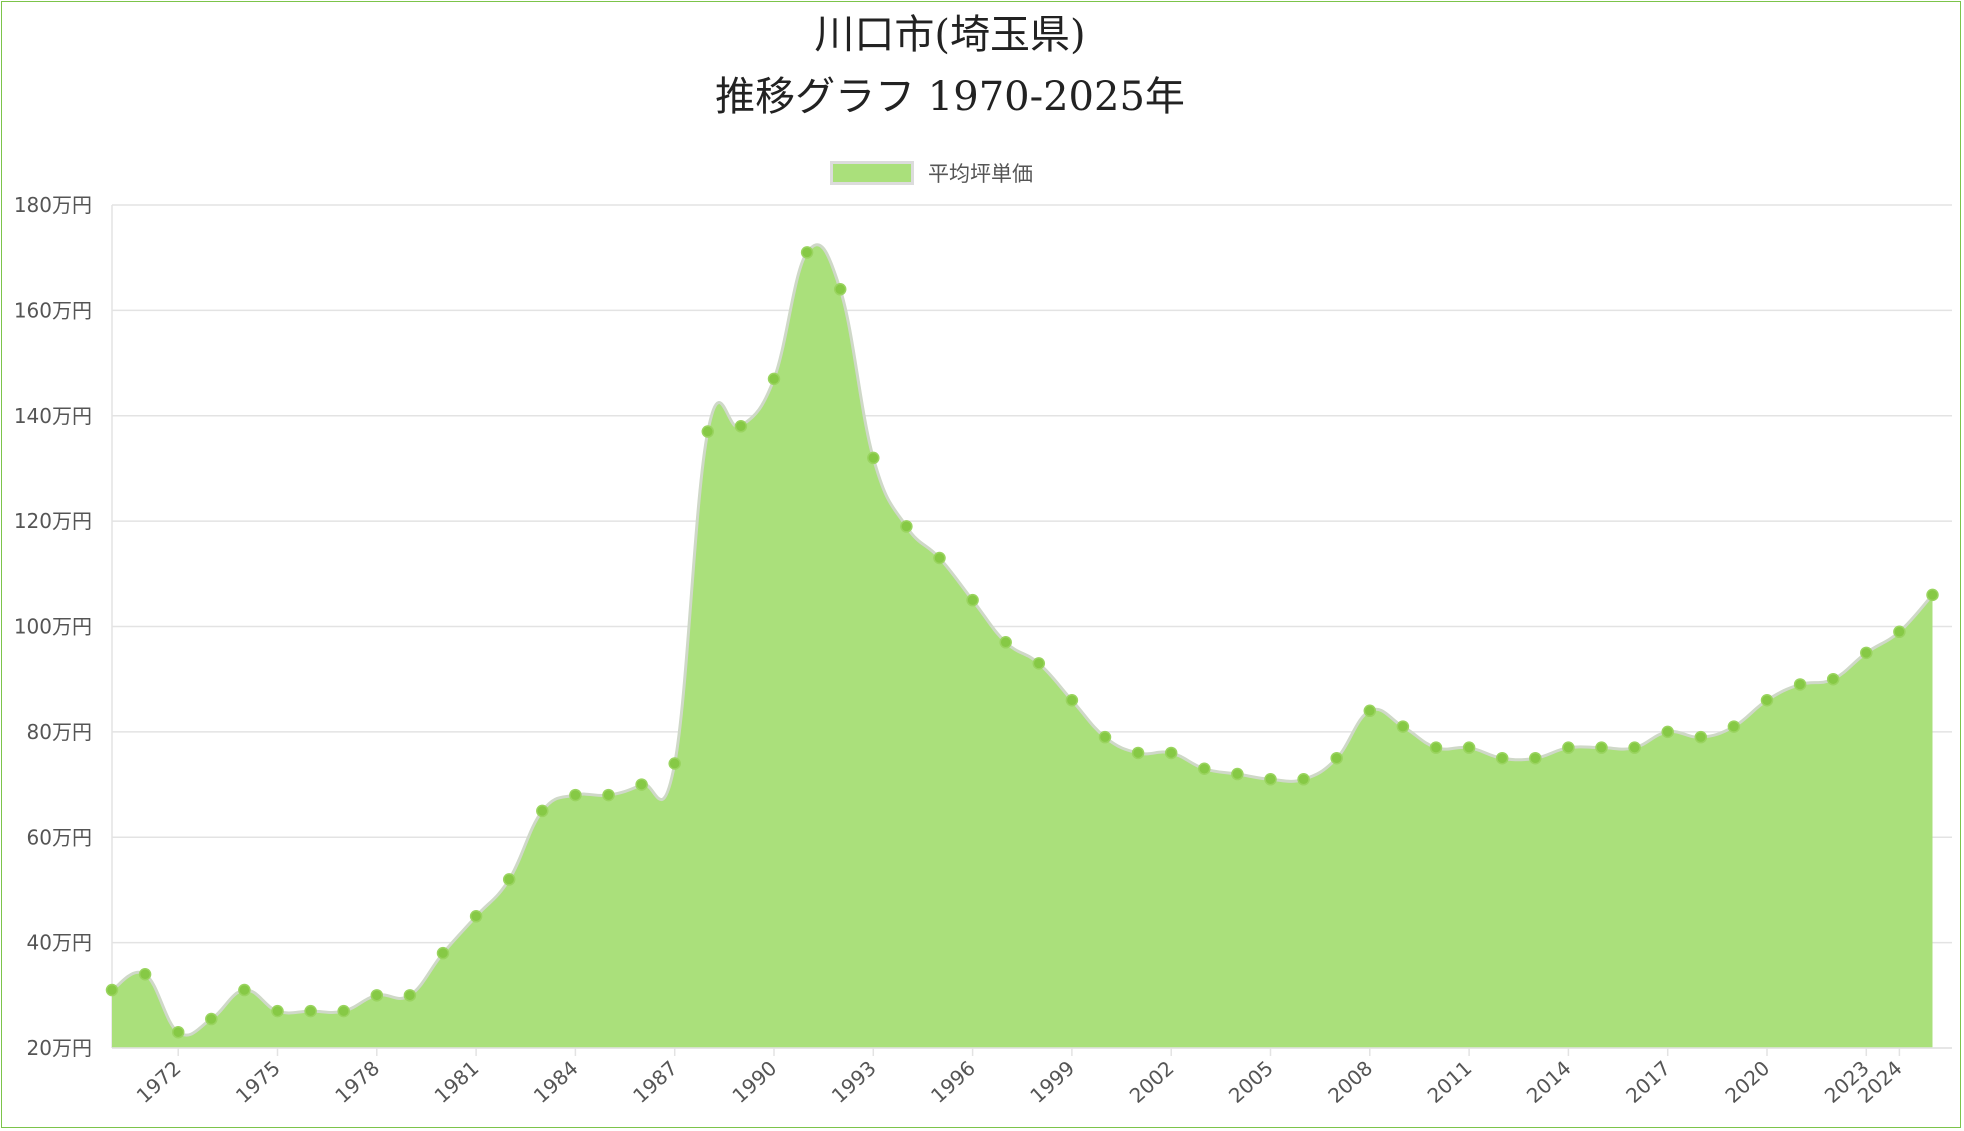  I want to click on y-tick-label: 40万円, so click(59, 943).